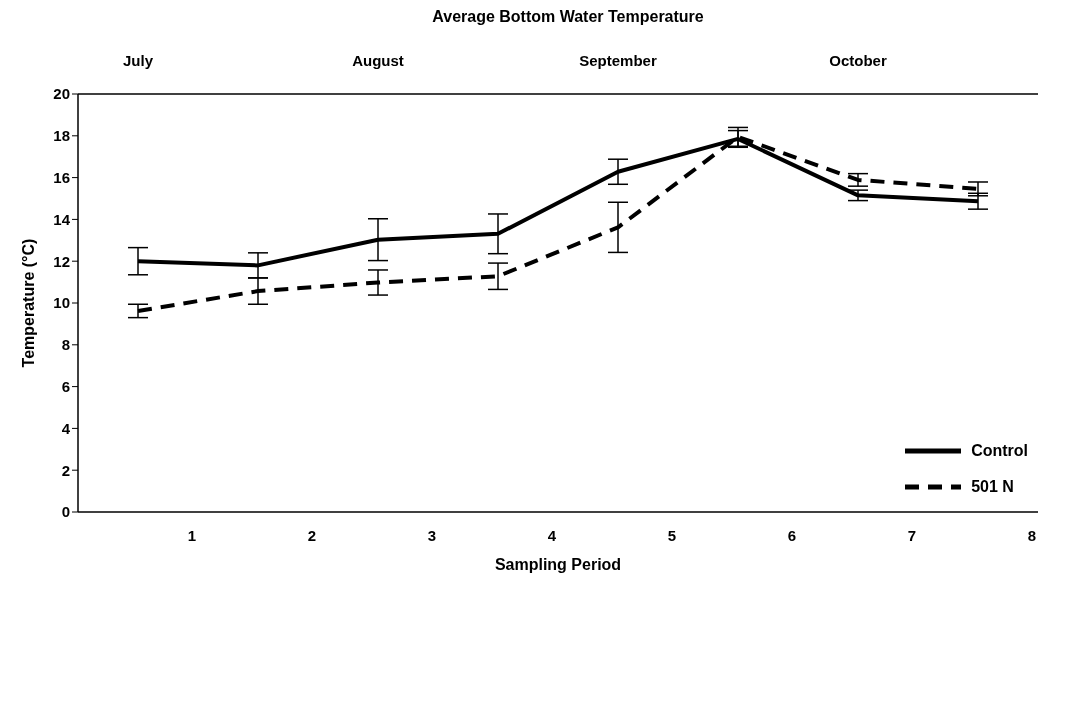 The image size is (1081, 710). I want to click on x-tick-label: 7, so click(912, 535).